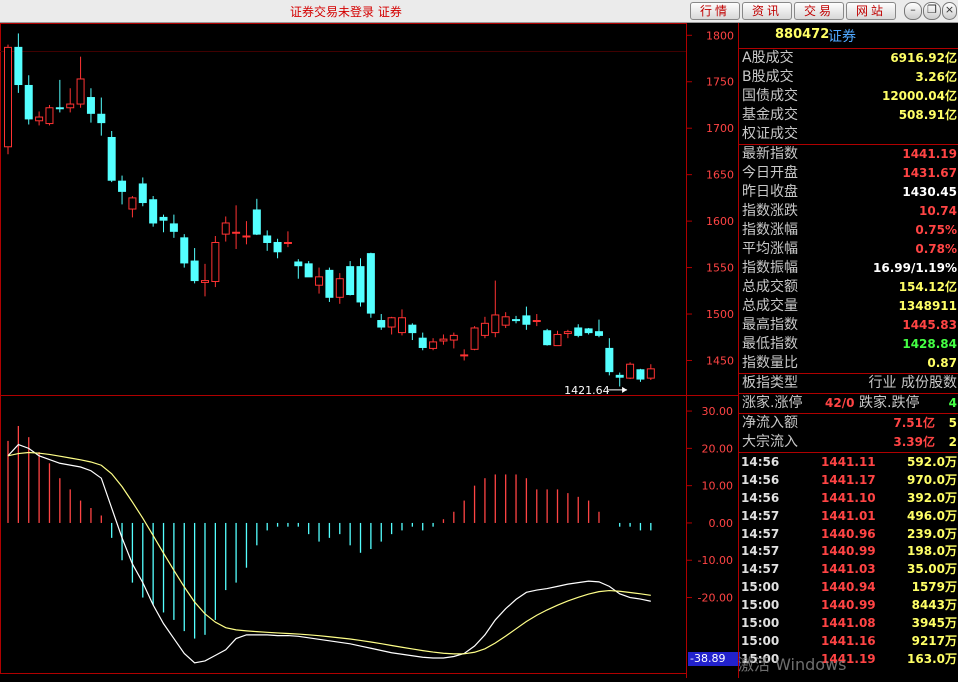 This screenshot has height=682, width=958. I want to click on window-title: 证券交易未登录 证券, so click(346, 12).